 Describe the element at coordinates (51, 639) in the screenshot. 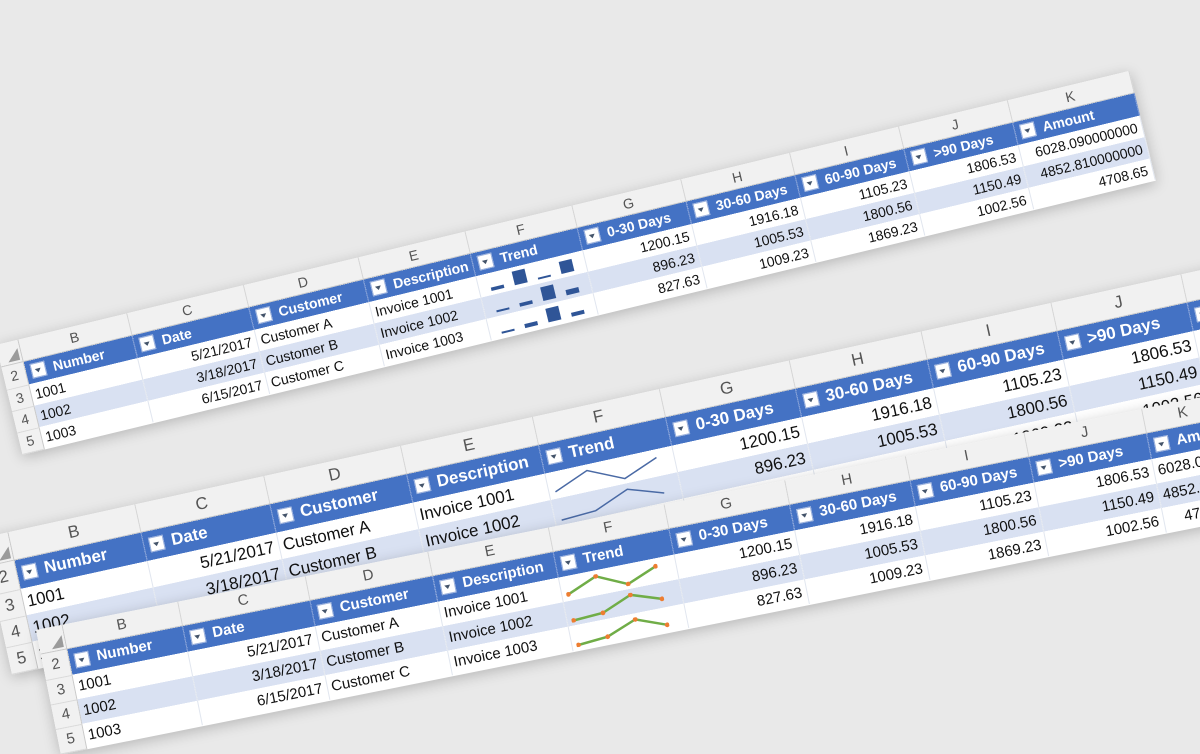

I see `select-all-corner` at that location.